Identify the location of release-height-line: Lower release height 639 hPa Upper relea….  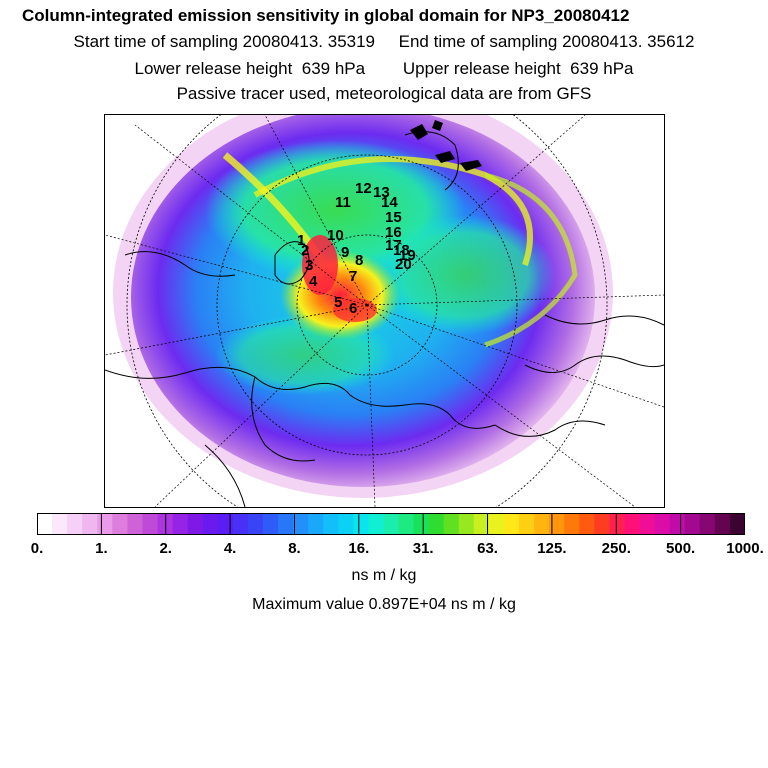
(384, 68).